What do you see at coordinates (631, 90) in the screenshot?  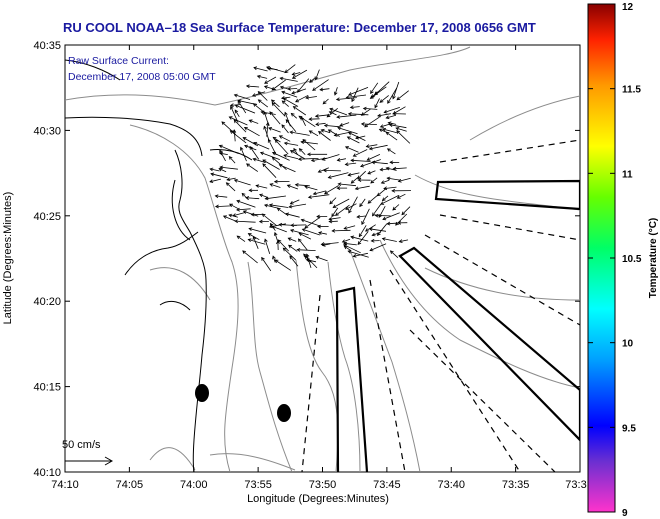 I see `colorbar-tick-label: 11.5` at bounding box center [631, 90].